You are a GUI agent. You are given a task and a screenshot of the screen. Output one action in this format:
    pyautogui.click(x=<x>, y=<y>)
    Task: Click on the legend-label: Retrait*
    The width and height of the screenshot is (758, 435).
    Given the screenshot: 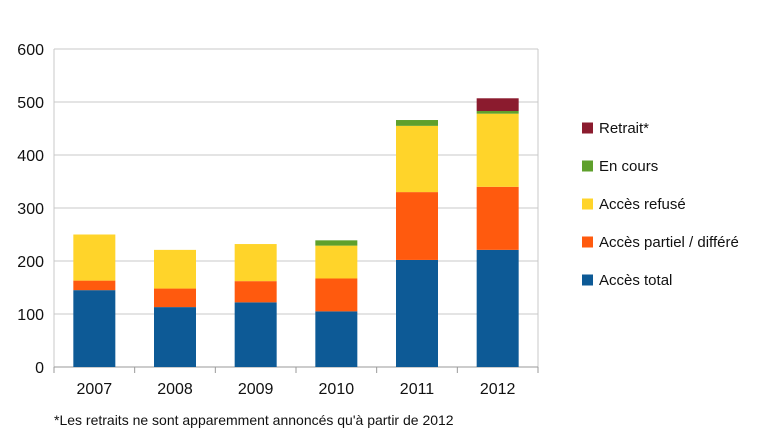 What is the action you would take?
    pyautogui.click(x=624, y=128)
    